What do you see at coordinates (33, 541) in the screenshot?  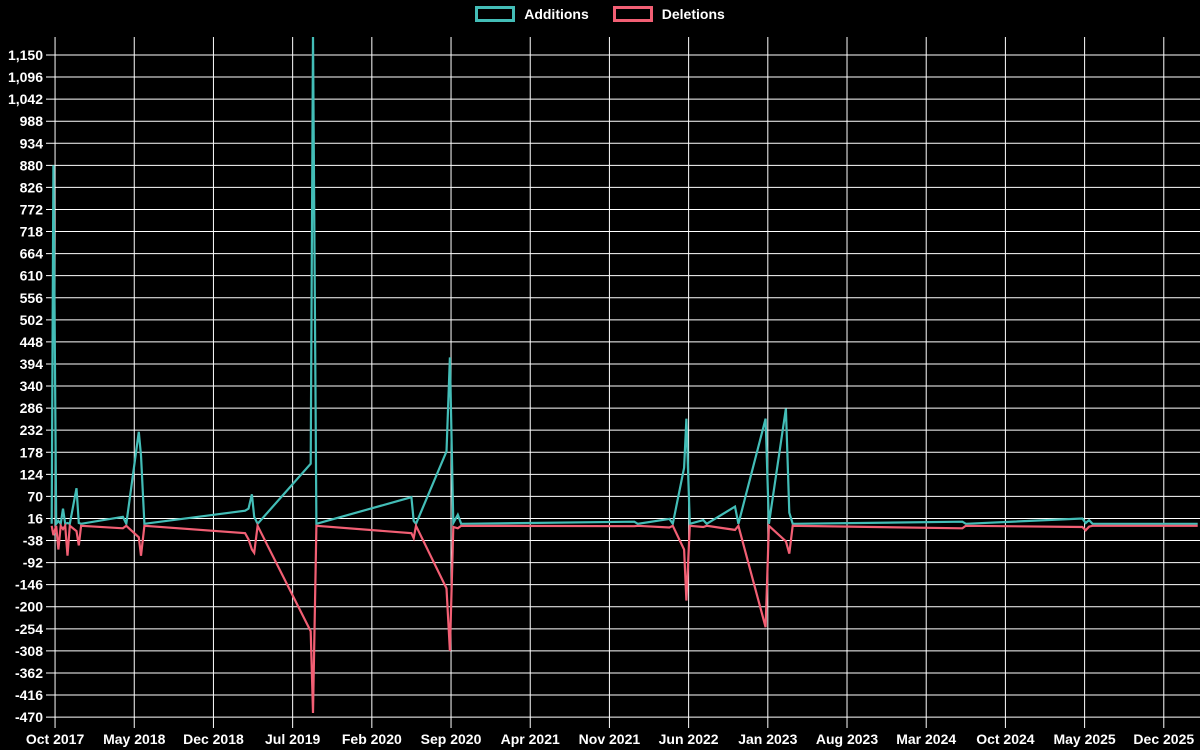 I see `y-tick-label: -38` at bounding box center [33, 541].